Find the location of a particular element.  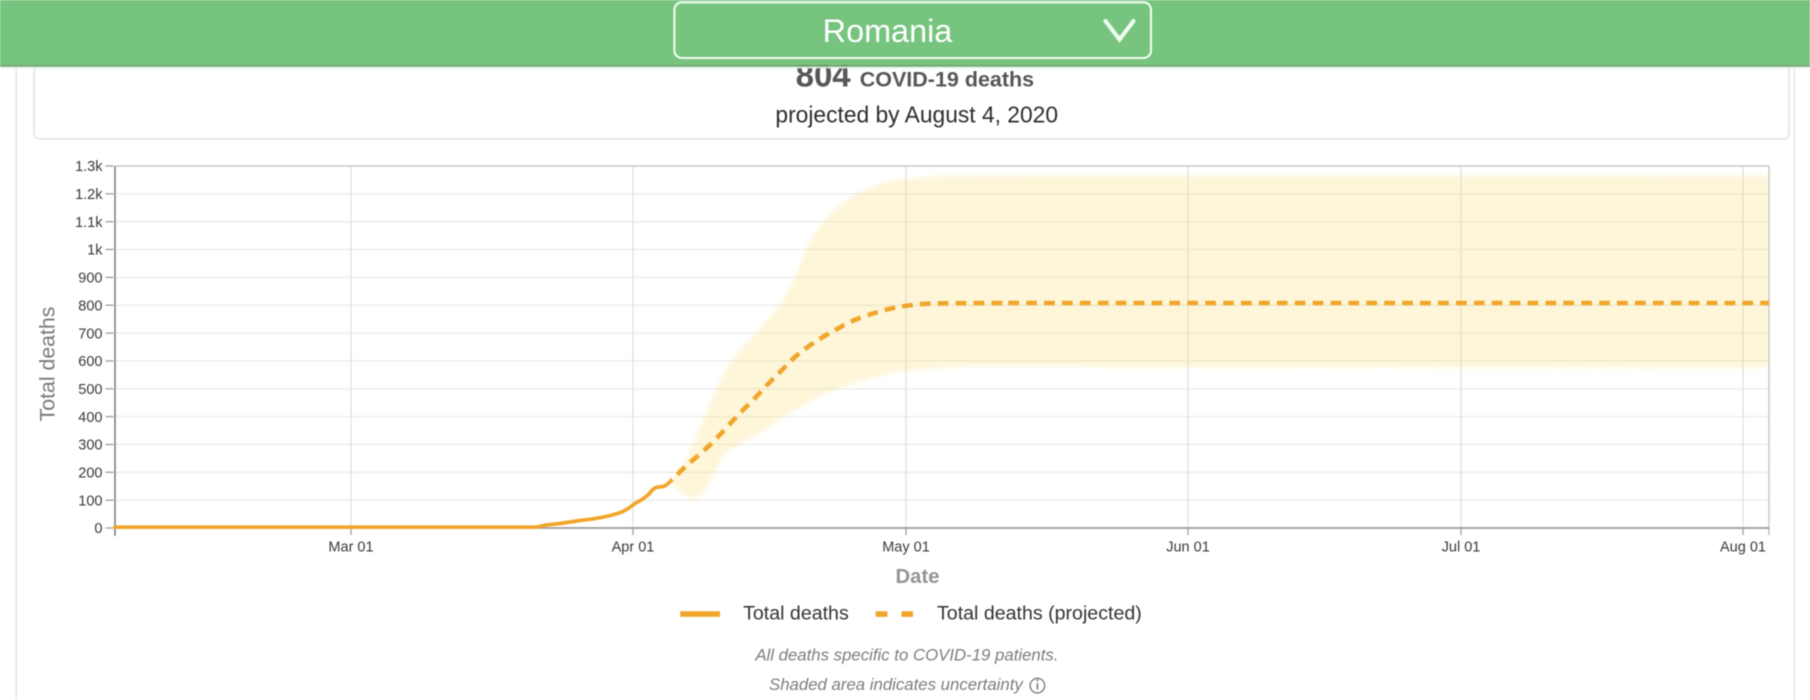

svg-text: 700 is located at coordinates (90, 334).